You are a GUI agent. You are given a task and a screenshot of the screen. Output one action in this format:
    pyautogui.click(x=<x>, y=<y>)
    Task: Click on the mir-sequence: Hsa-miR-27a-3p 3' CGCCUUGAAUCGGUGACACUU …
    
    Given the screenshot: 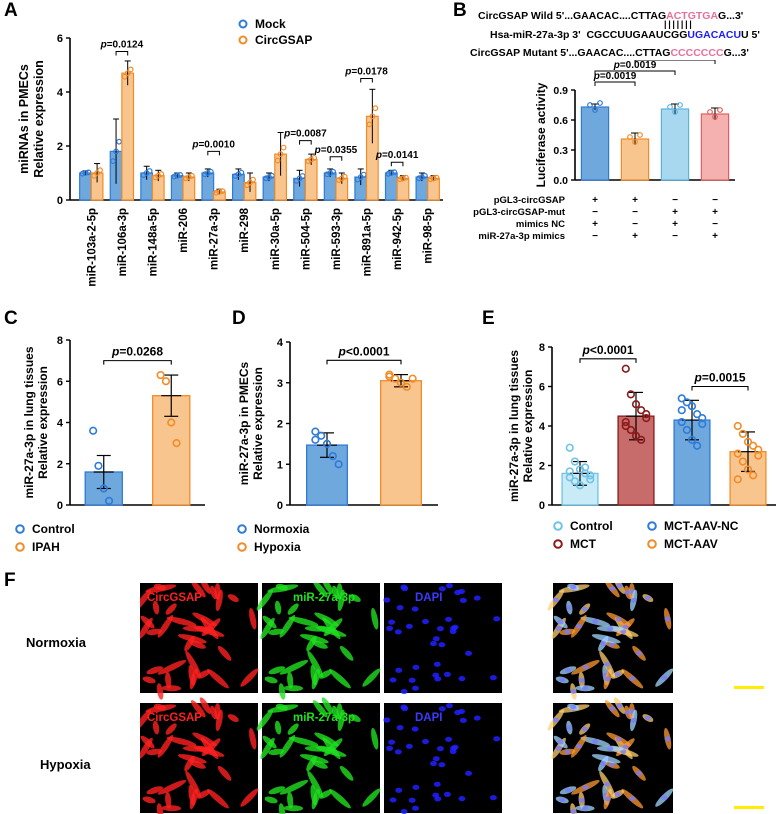 What is the action you would take?
    pyautogui.click(x=625, y=35)
    